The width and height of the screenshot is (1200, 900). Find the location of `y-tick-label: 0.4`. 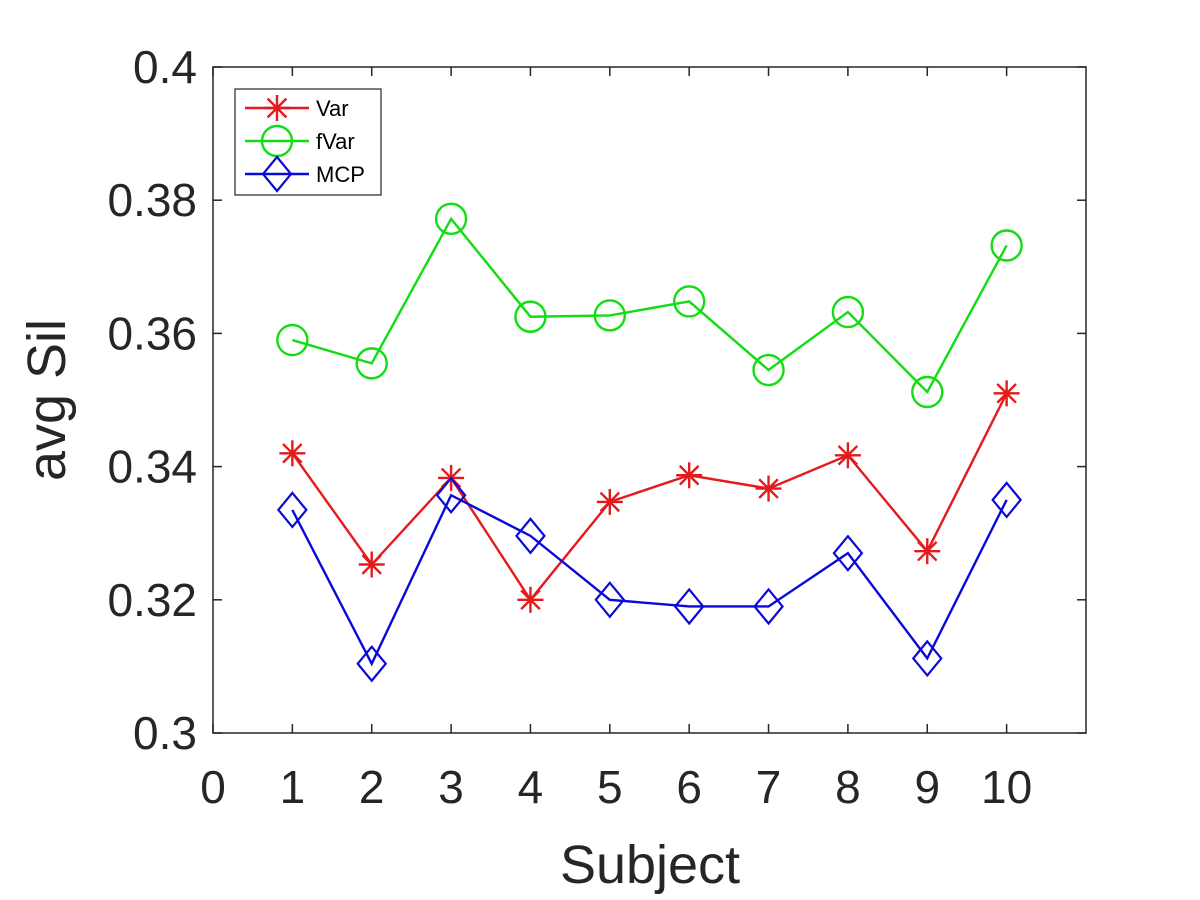

y-tick-label: 0.4 is located at coordinates (165, 67).